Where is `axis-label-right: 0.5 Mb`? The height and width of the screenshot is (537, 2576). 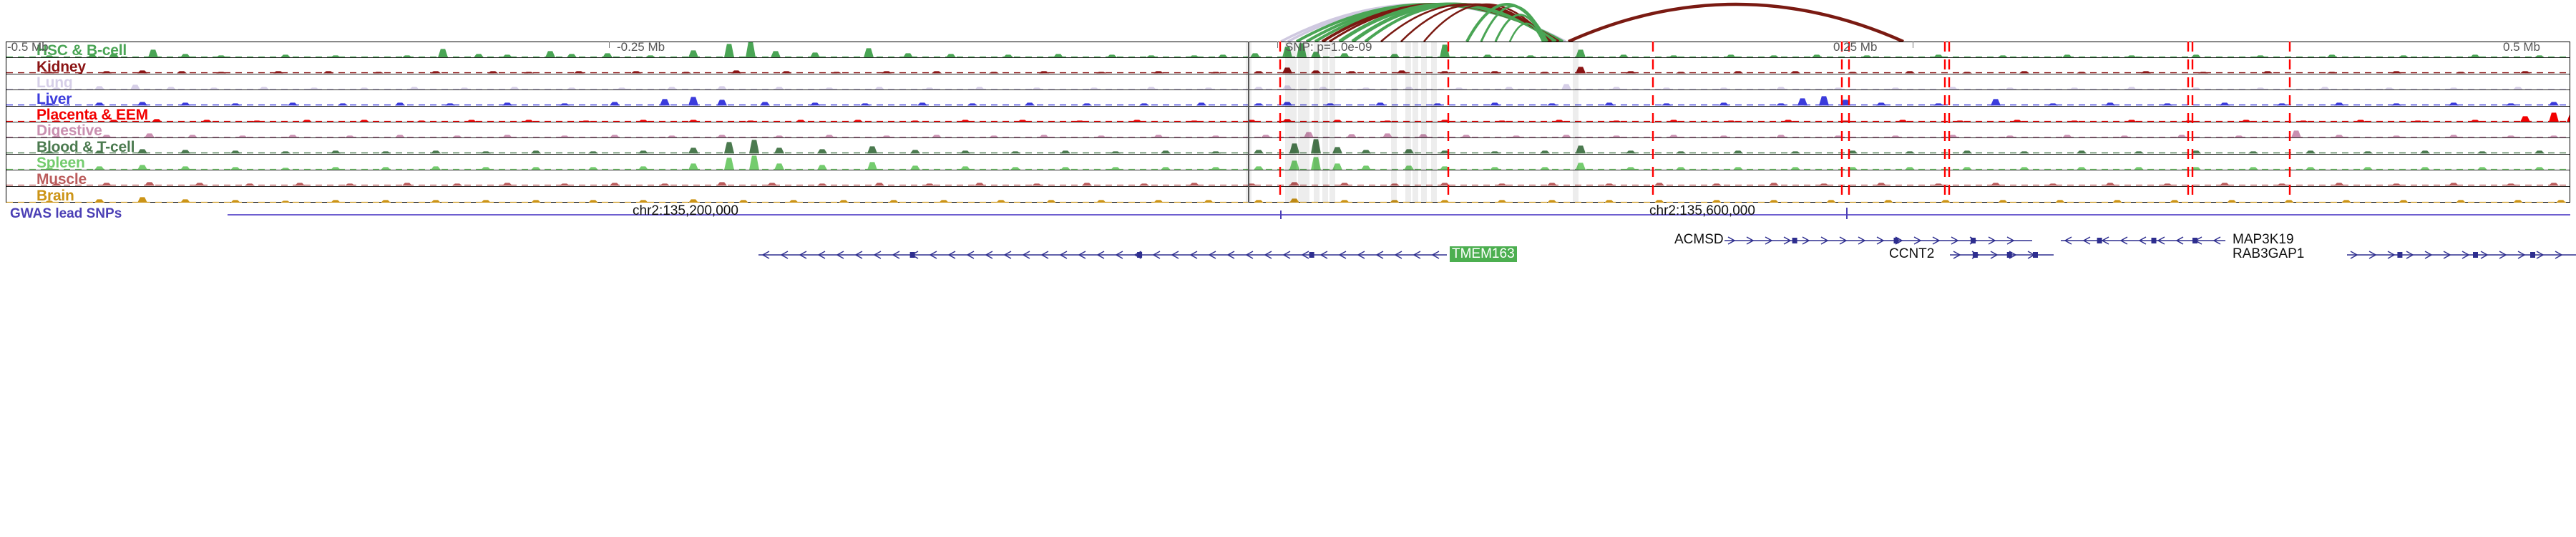 axis-label-right: 0.5 Mb is located at coordinates (2521, 47).